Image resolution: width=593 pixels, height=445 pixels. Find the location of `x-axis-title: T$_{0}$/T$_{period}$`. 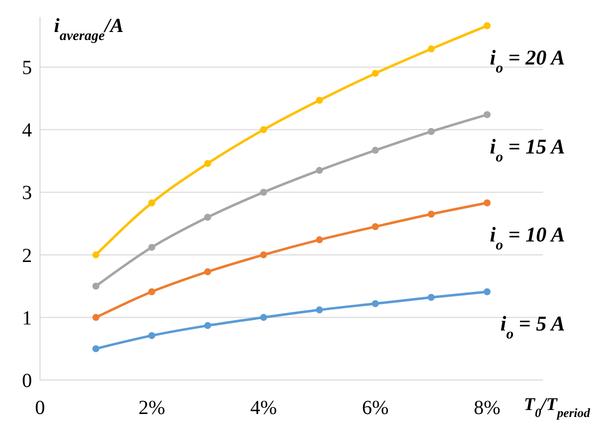

x-axis-title: T$_{0}$/T$_{period}$ is located at coordinates (557, 407).